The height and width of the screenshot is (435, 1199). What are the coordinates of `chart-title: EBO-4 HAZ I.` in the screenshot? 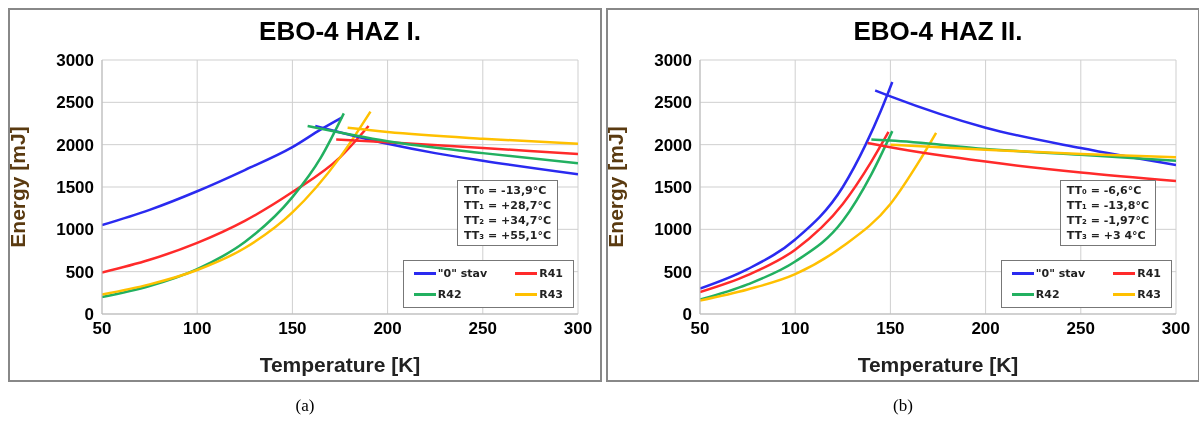 It's located at (340, 31).